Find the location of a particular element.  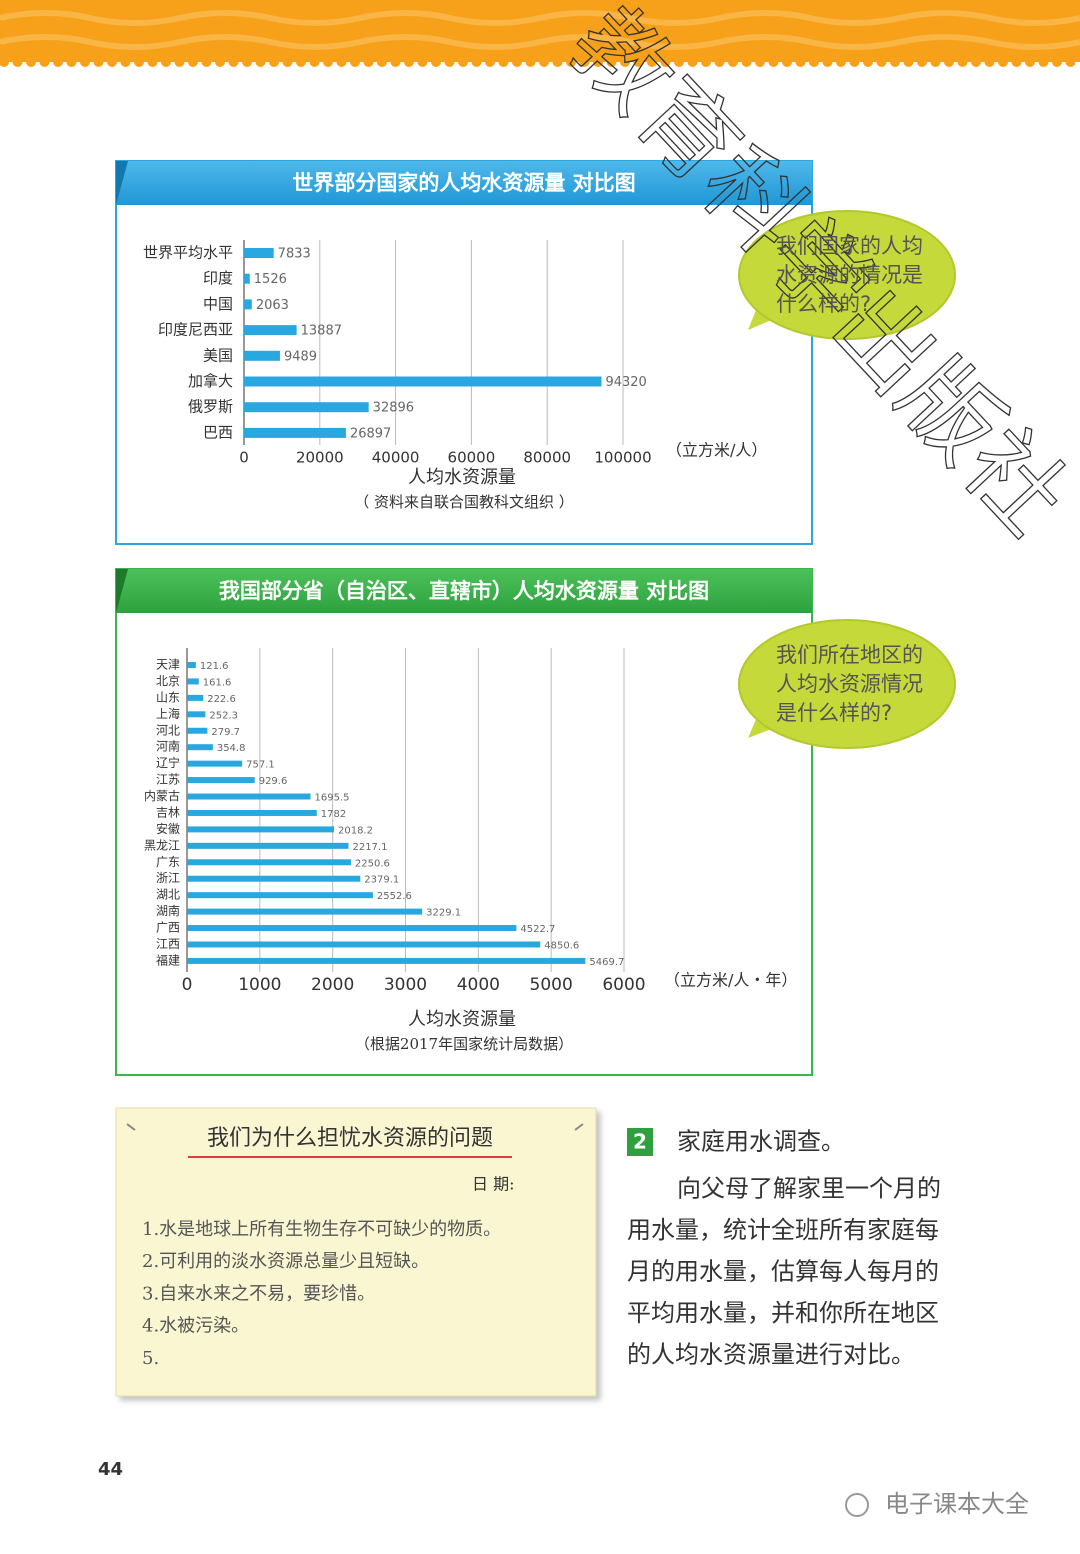

header-accent is located at coordinates (122, 591).